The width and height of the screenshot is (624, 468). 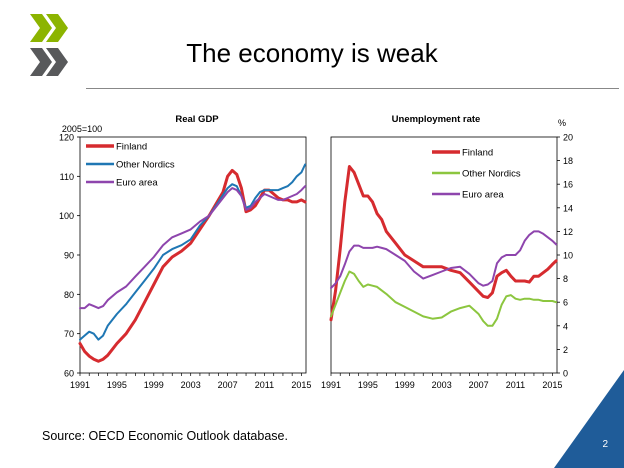 I want to click on panel1-y-tick-label: 100, so click(x=66, y=216).